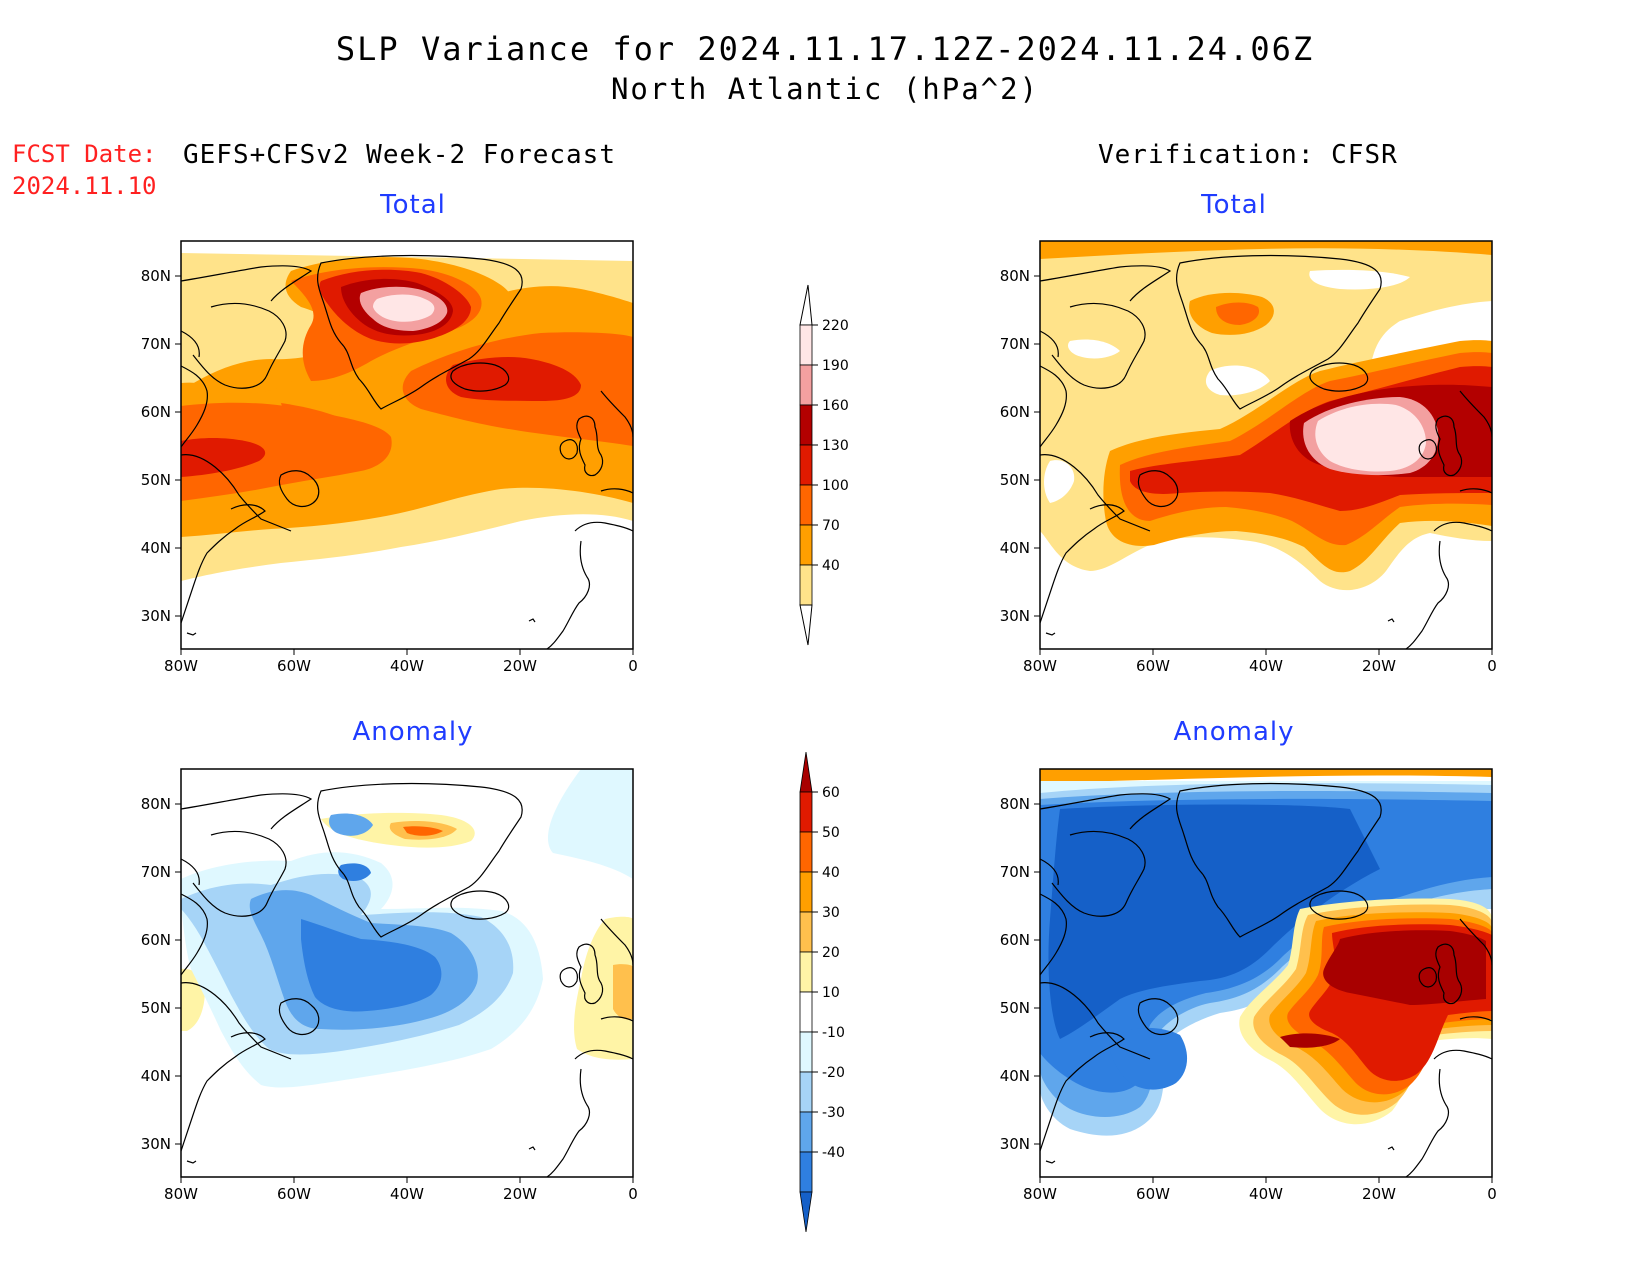  What do you see at coordinates (833, 1033) in the screenshot?
I see `colorbar-label: -10` at bounding box center [833, 1033].